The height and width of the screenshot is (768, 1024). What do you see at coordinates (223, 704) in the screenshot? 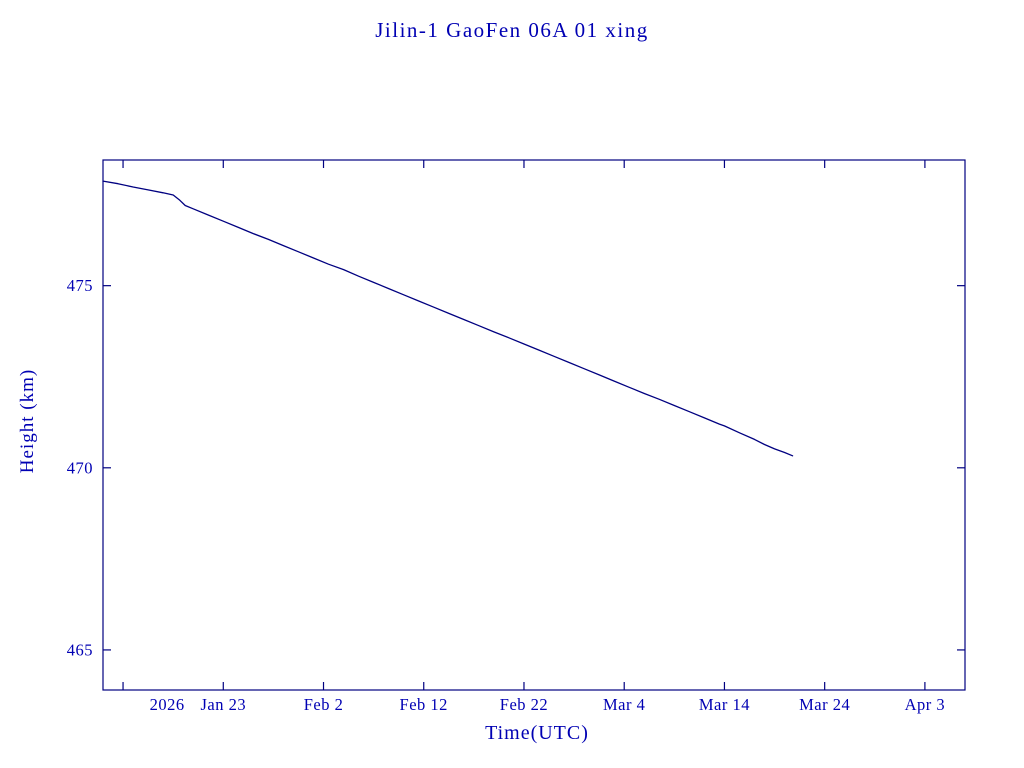
I see `x-tick-label: Jan 23` at bounding box center [223, 704].